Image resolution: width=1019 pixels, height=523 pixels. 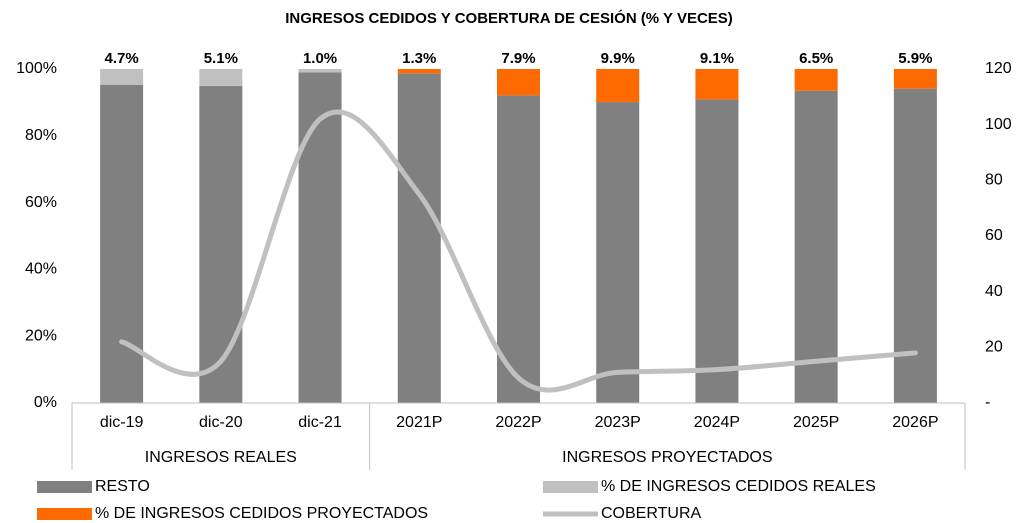 I want to click on data-label: 6.5%, so click(x=816, y=58).